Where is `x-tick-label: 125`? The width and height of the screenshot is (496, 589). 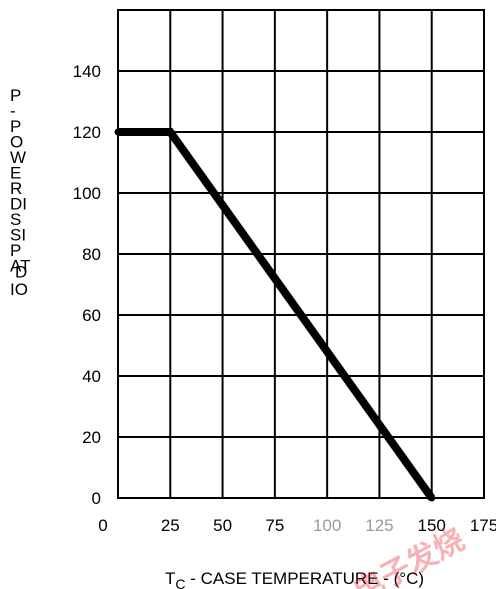
x-tick-label: 125 is located at coordinates (379, 525).